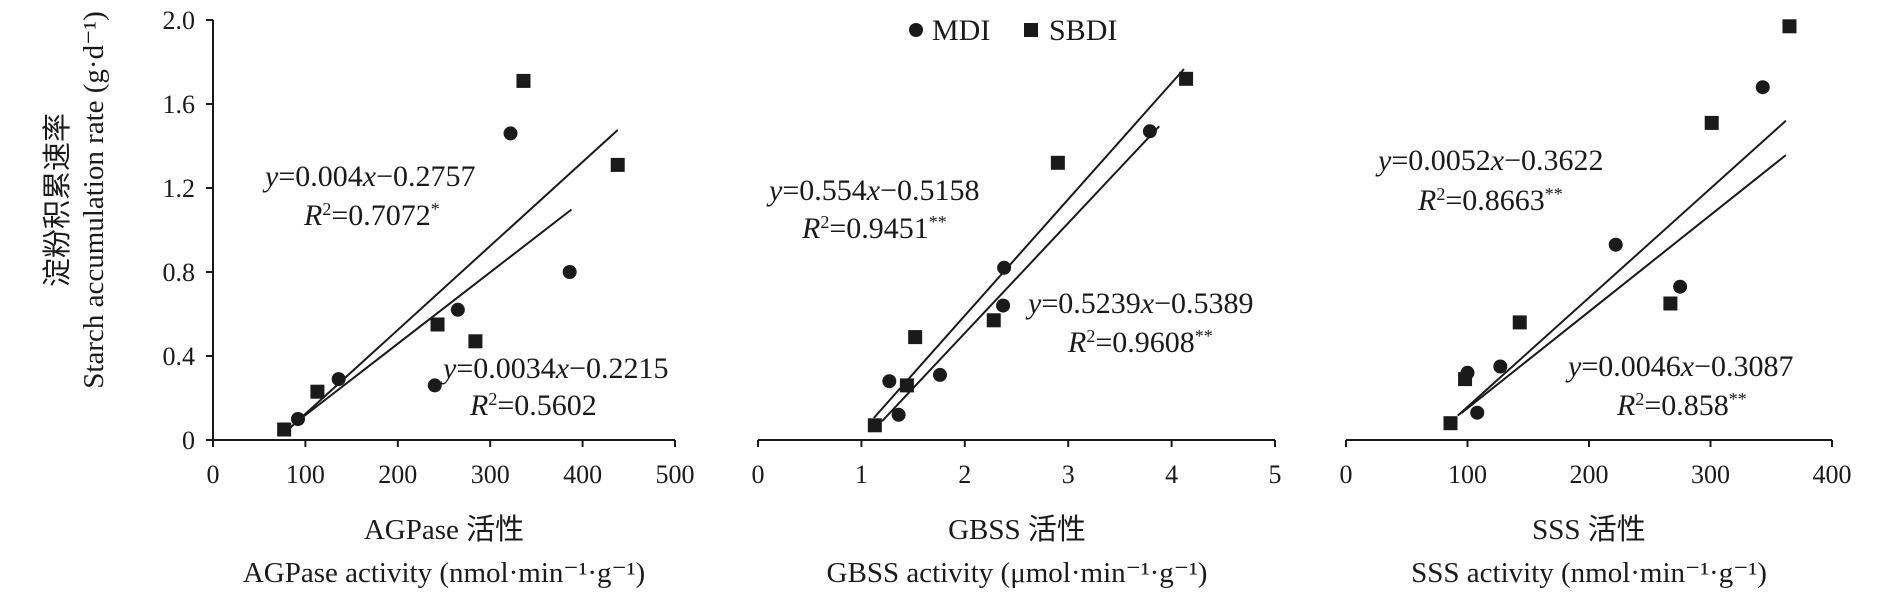  What do you see at coordinates (1017, 573) in the screenshot?
I see `x-axis-title-en: GBSS activity (μmol·min⁻¹·g⁻¹)` at bounding box center [1017, 573].